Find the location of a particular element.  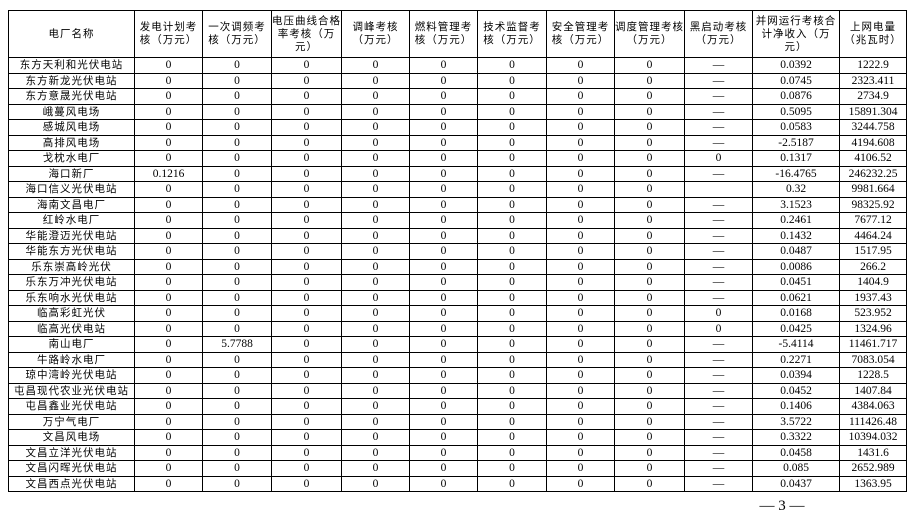

column-header: 燃料管理考核（万元） is located at coordinates (443, 34).